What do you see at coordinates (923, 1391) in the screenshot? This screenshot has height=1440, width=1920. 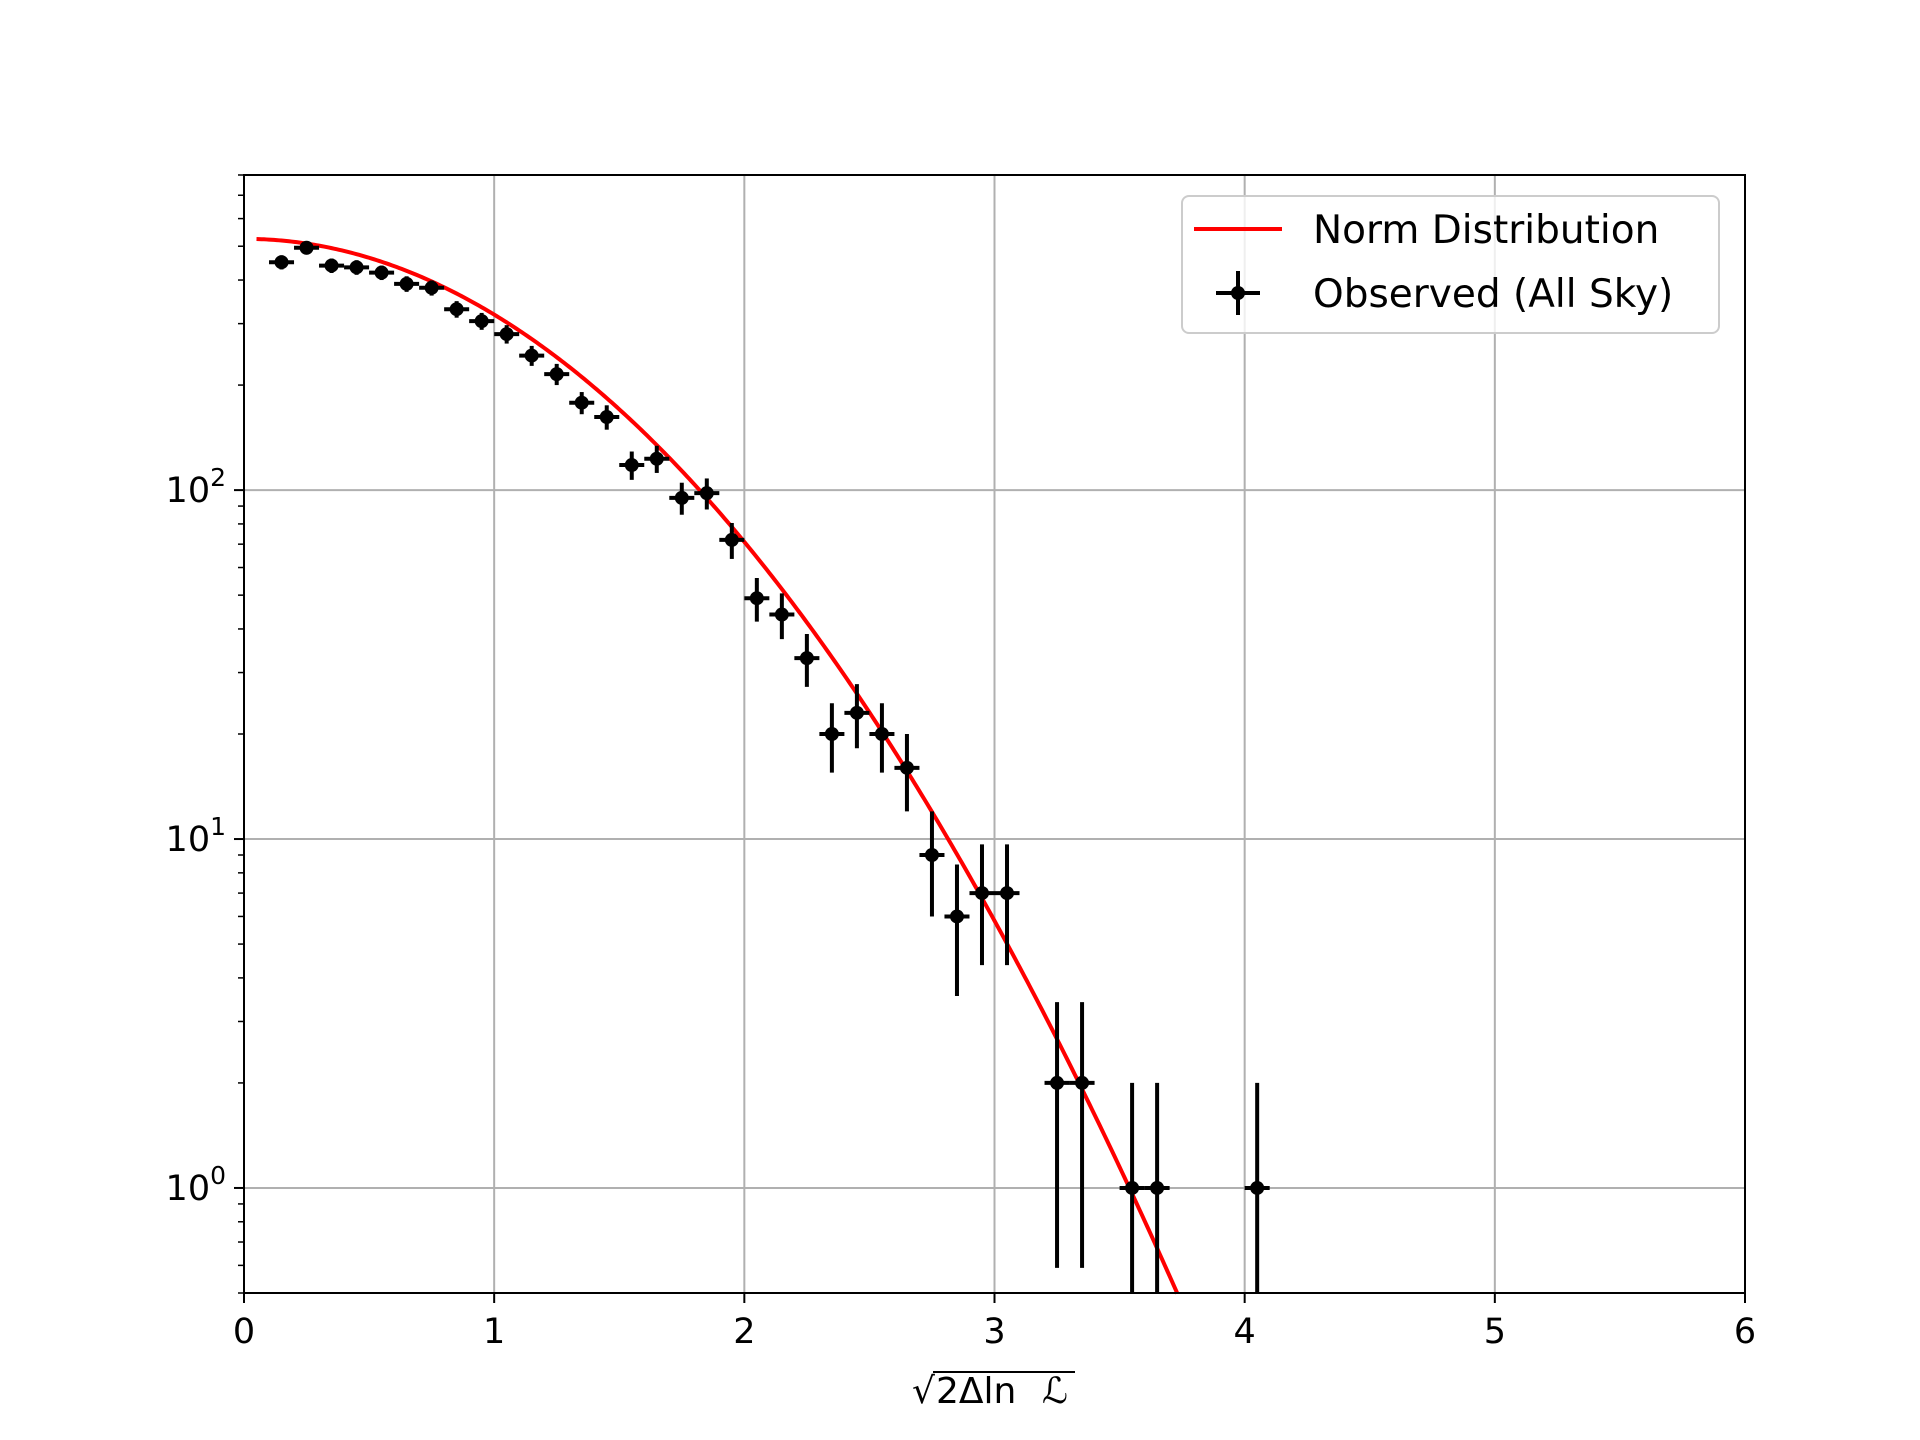 I see `x-axis-label-radical: √` at bounding box center [923, 1391].